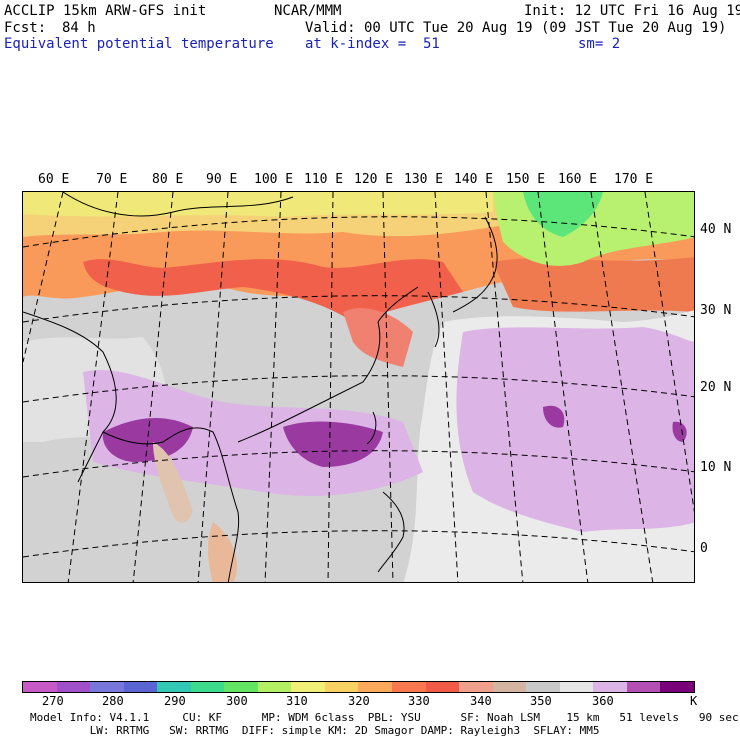 This screenshot has height=740, width=740. I want to click on colorbar, so click(358, 687).